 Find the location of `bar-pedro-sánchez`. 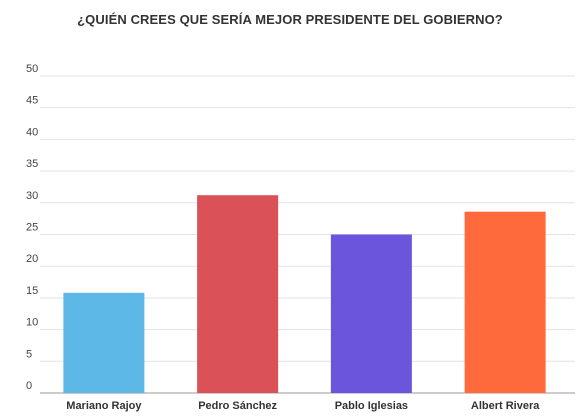

bar-pedro-sánchez is located at coordinates (238, 294).